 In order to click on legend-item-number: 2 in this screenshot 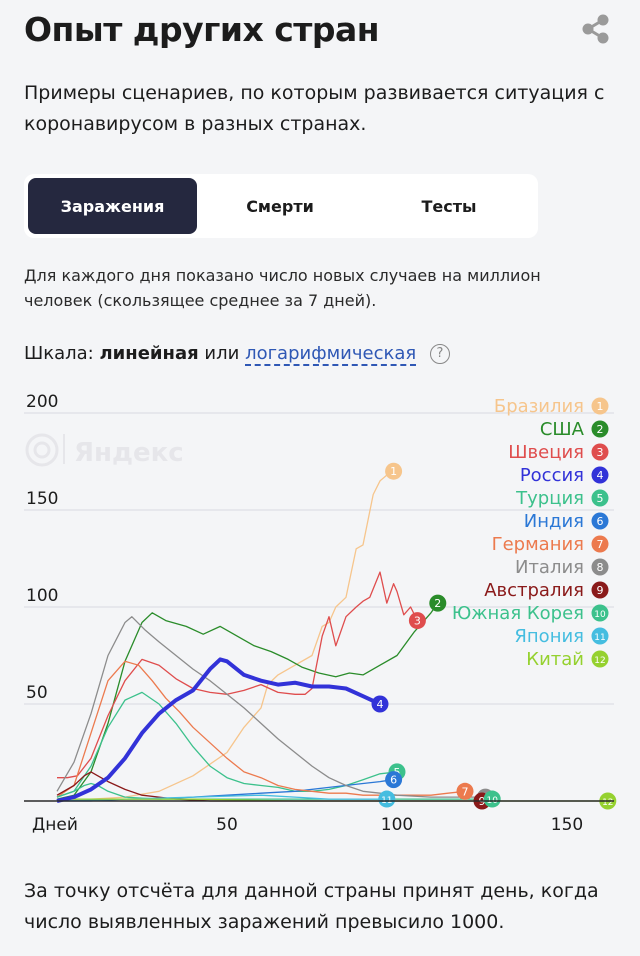, I will do `click(600, 429)`.